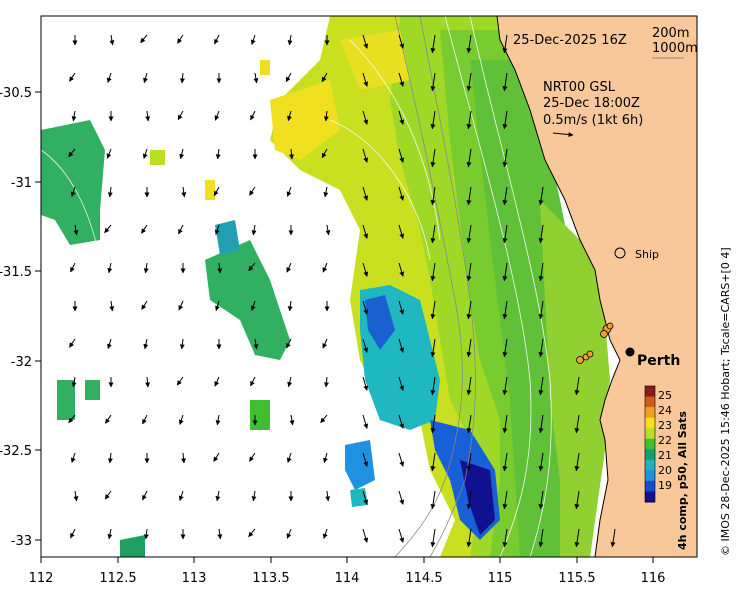 The image size is (740, 592). I want to click on scale-arrow, so click(563, 135).